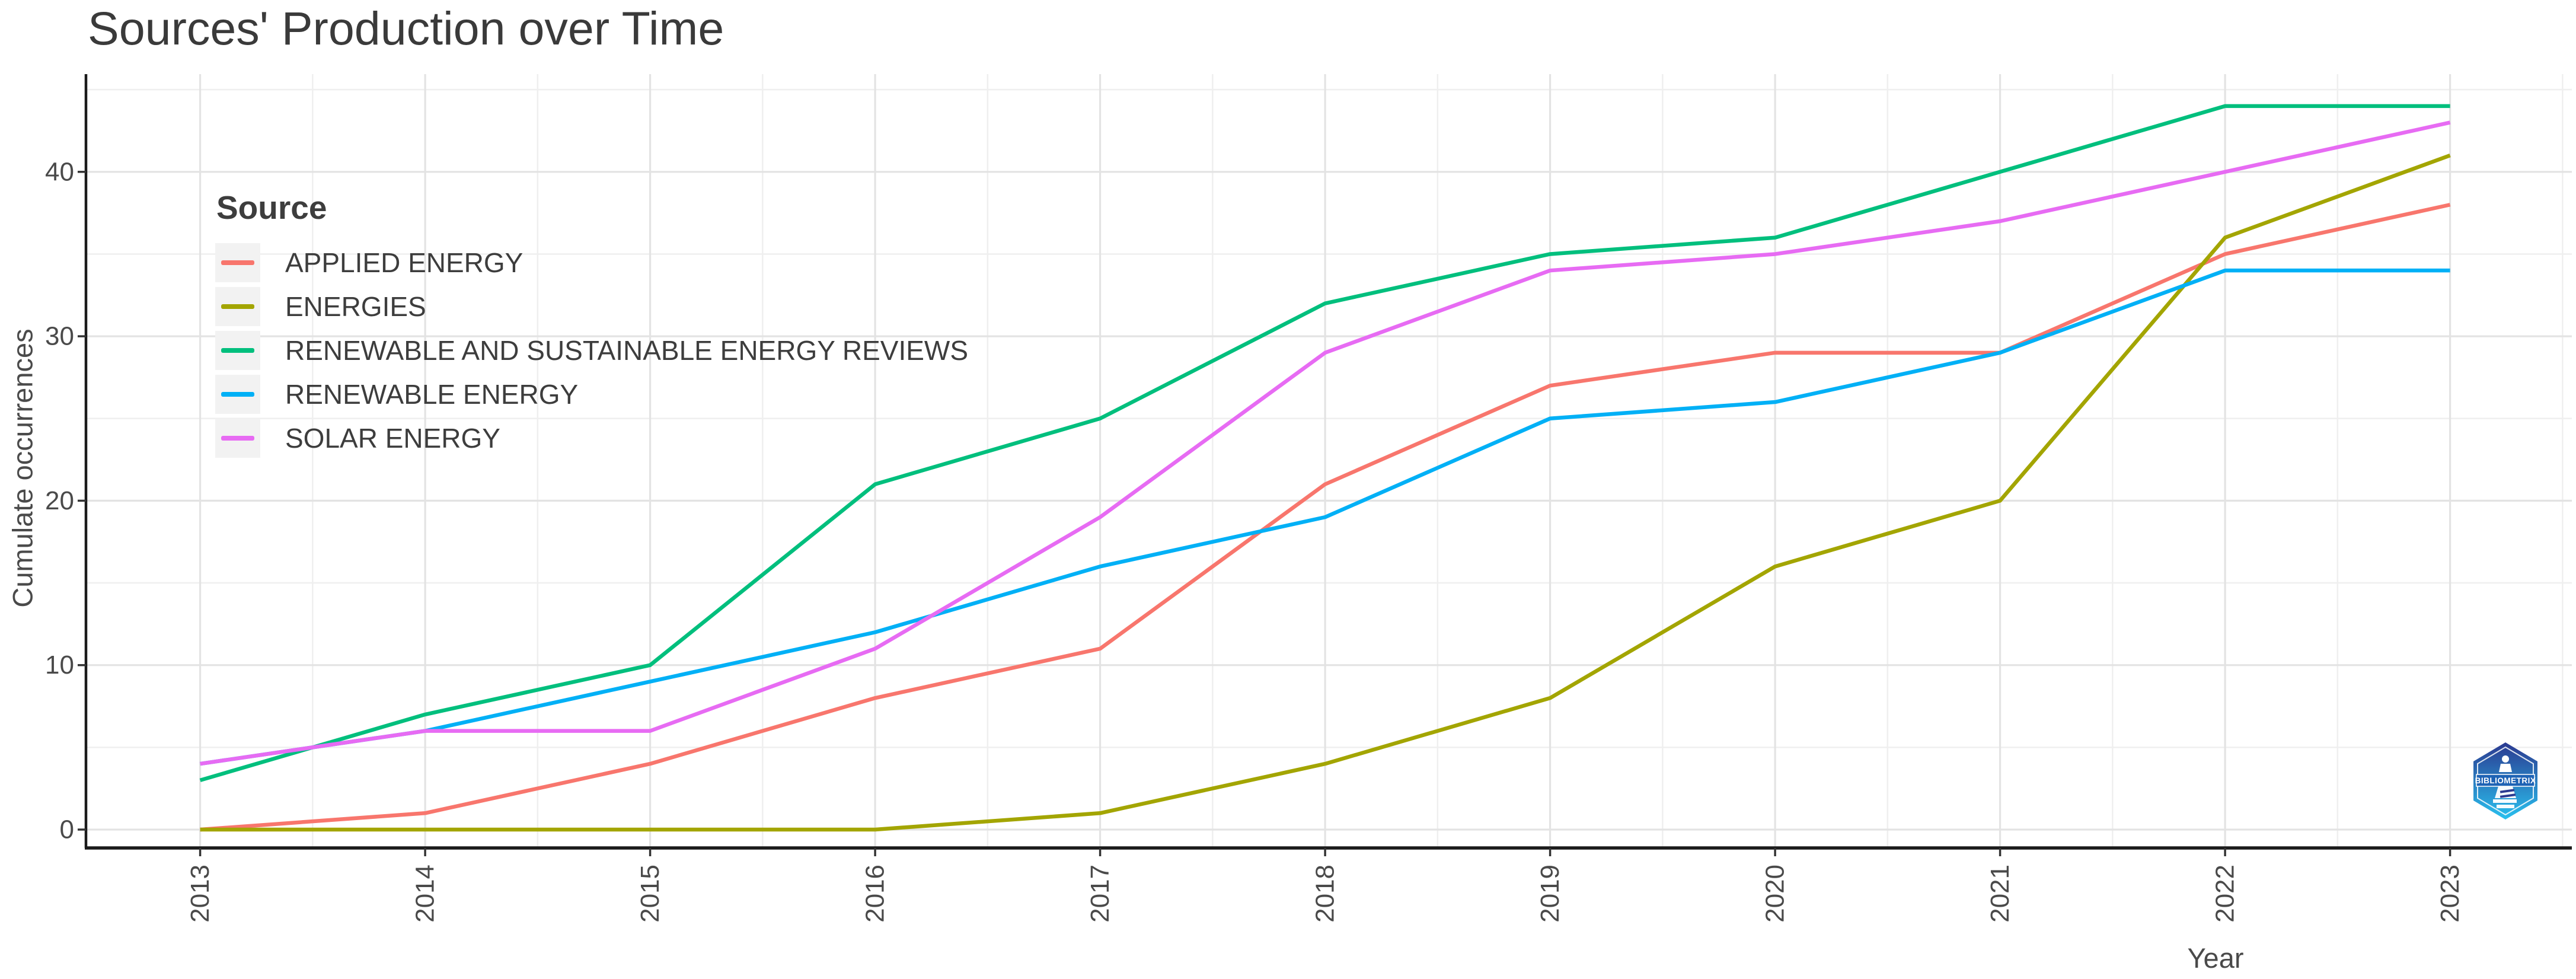 Image resolution: width=2576 pixels, height=979 pixels. I want to click on x-tick-label: 2023, so click(2450, 894).